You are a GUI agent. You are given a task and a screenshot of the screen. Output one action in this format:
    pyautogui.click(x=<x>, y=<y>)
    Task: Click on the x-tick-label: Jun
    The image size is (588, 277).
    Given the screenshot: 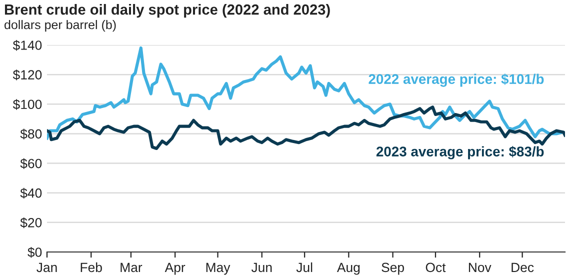 What is the action you would take?
    pyautogui.click(x=261, y=267)
    